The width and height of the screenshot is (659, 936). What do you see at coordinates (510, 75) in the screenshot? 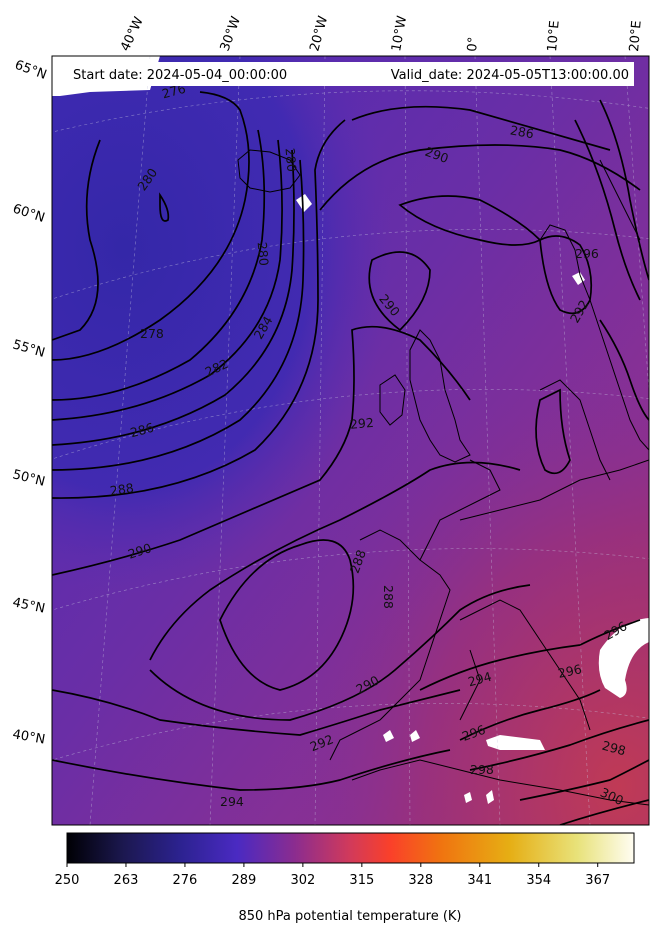
I see `valid-date: Valid_date: 2024-05-05T13:00:00.00` at bounding box center [510, 75].